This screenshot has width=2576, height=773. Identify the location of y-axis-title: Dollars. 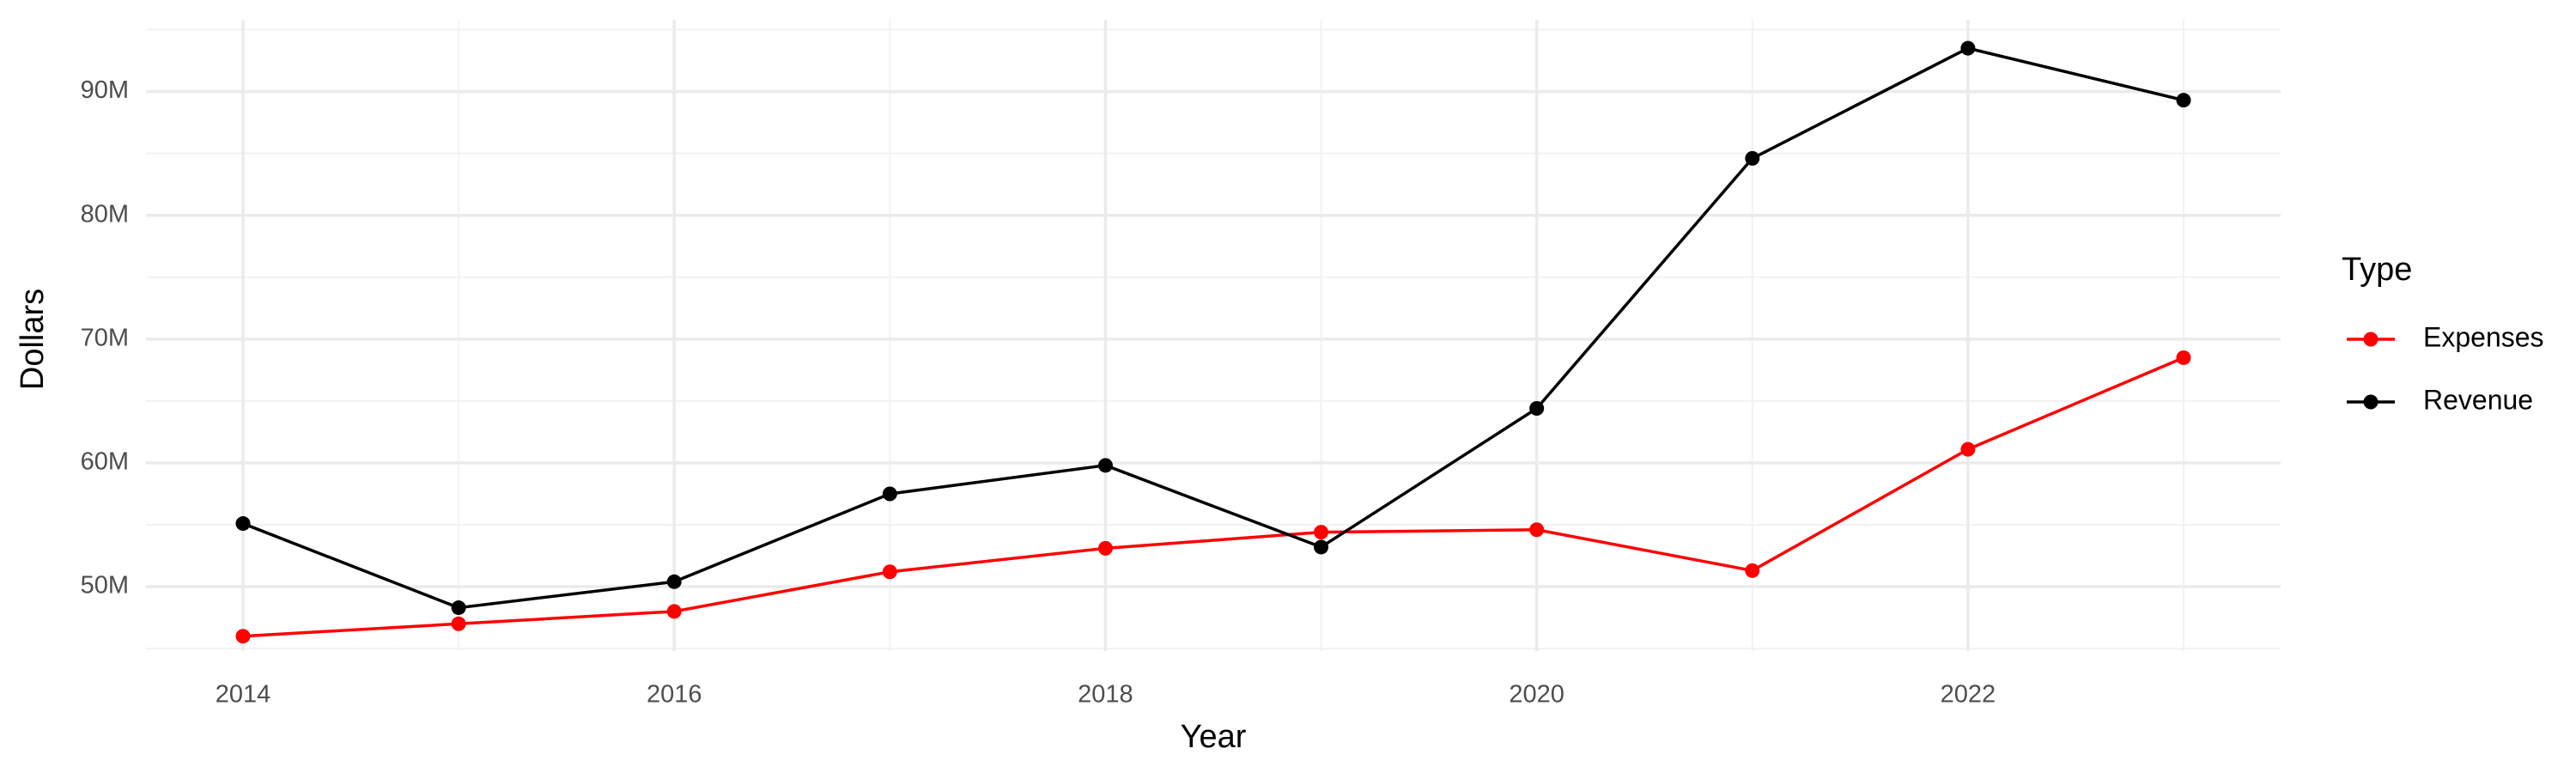
(33, 339).